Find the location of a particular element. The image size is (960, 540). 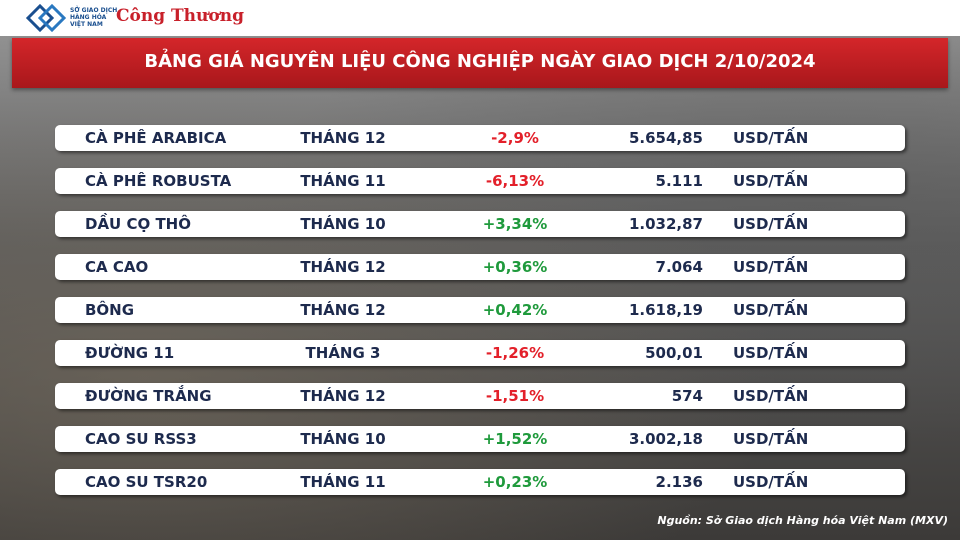

table-row: CA CAO THÁNG 12 +0,36% 7.064 USD/TẤN is located at coordinates (480, 267).